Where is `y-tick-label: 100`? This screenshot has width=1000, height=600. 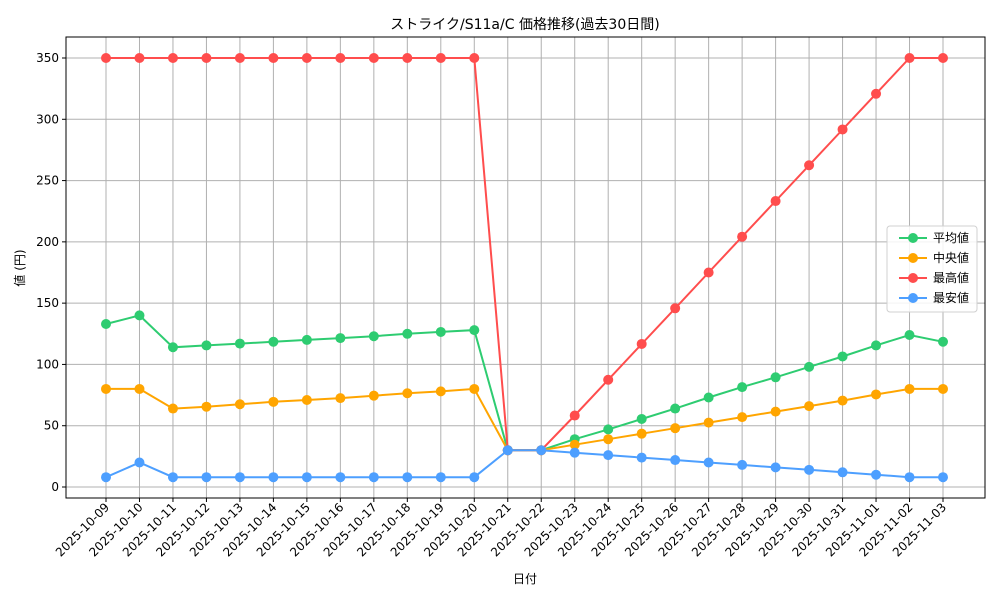 y-tick-label: 100 is located at coordinates (47, 364).